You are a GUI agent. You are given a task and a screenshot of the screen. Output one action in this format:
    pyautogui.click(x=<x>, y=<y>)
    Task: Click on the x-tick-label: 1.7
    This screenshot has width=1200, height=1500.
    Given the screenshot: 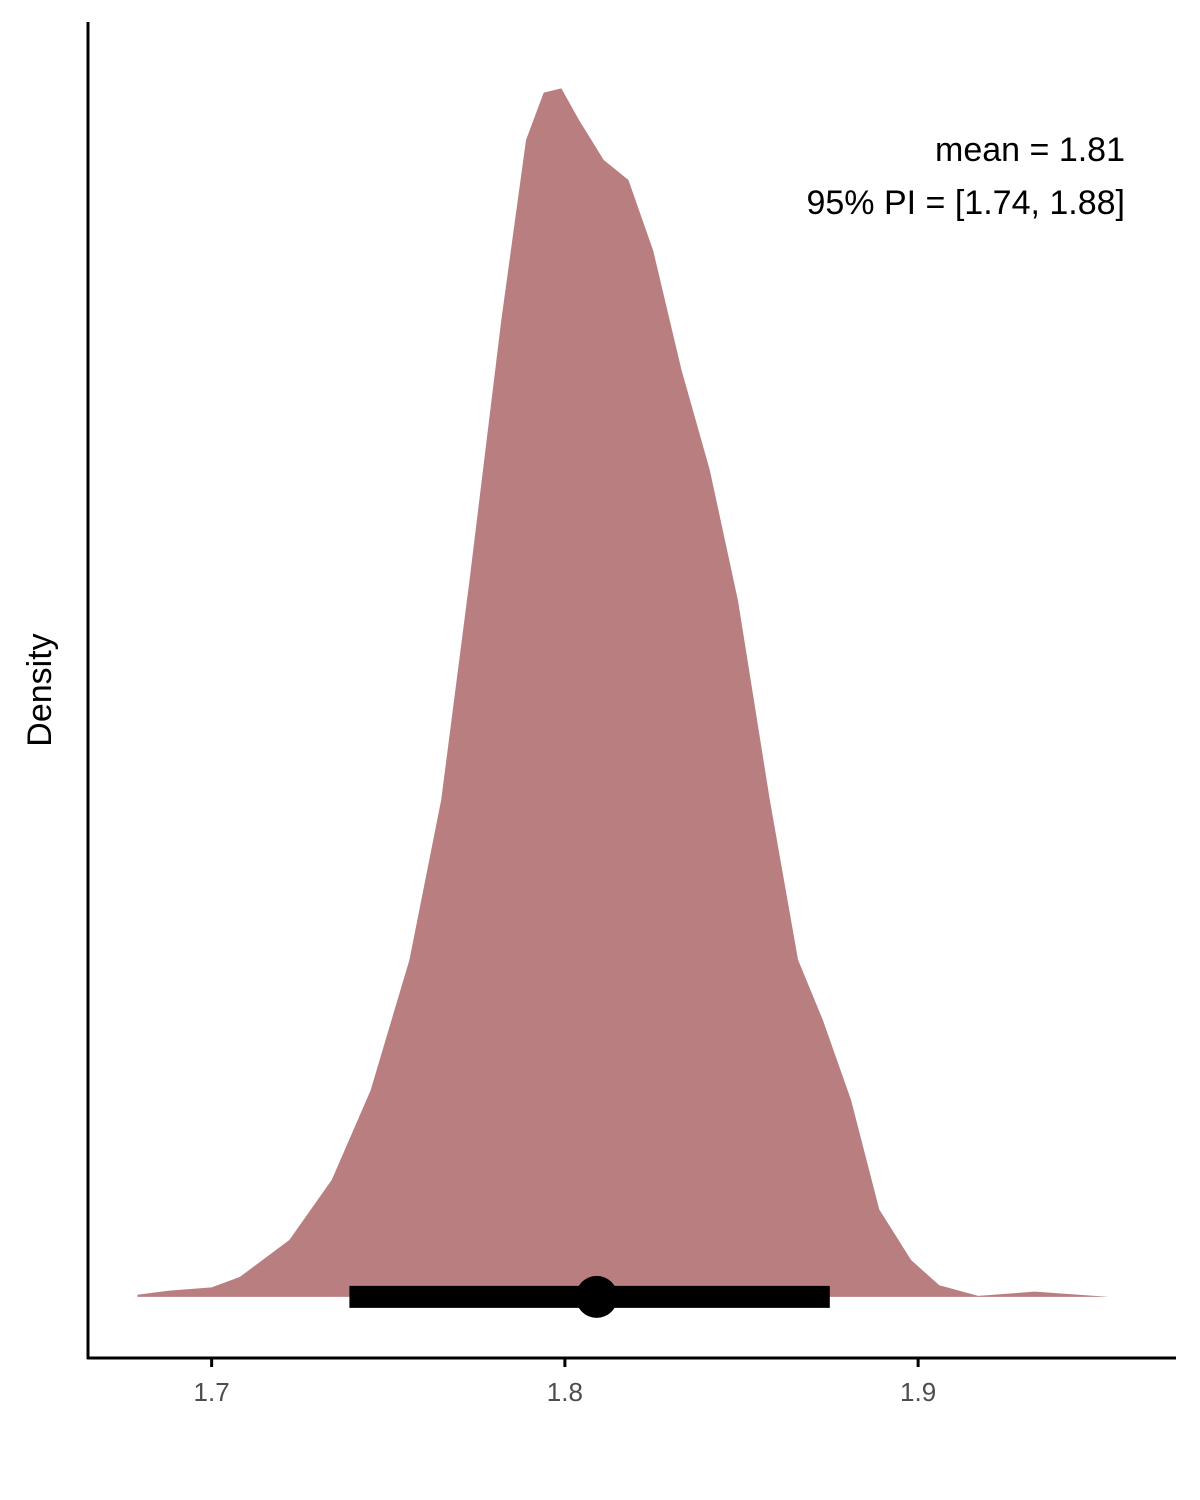 What is the action you would take?
    pyautogui.click(x=212, y=1392)
    